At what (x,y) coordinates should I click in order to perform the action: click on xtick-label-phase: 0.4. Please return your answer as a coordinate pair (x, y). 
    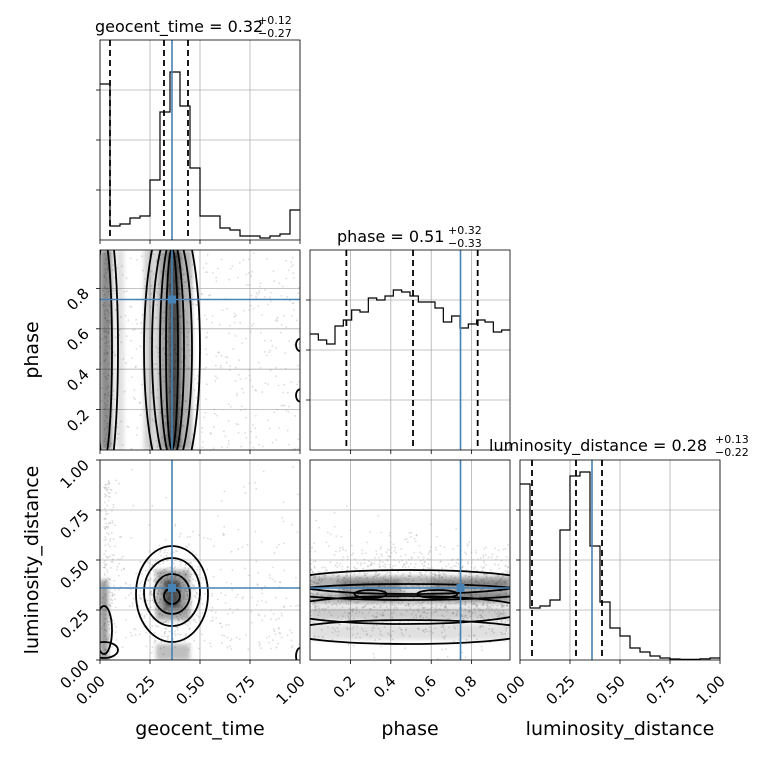
    Looking at the image, I should click on (385, 687).